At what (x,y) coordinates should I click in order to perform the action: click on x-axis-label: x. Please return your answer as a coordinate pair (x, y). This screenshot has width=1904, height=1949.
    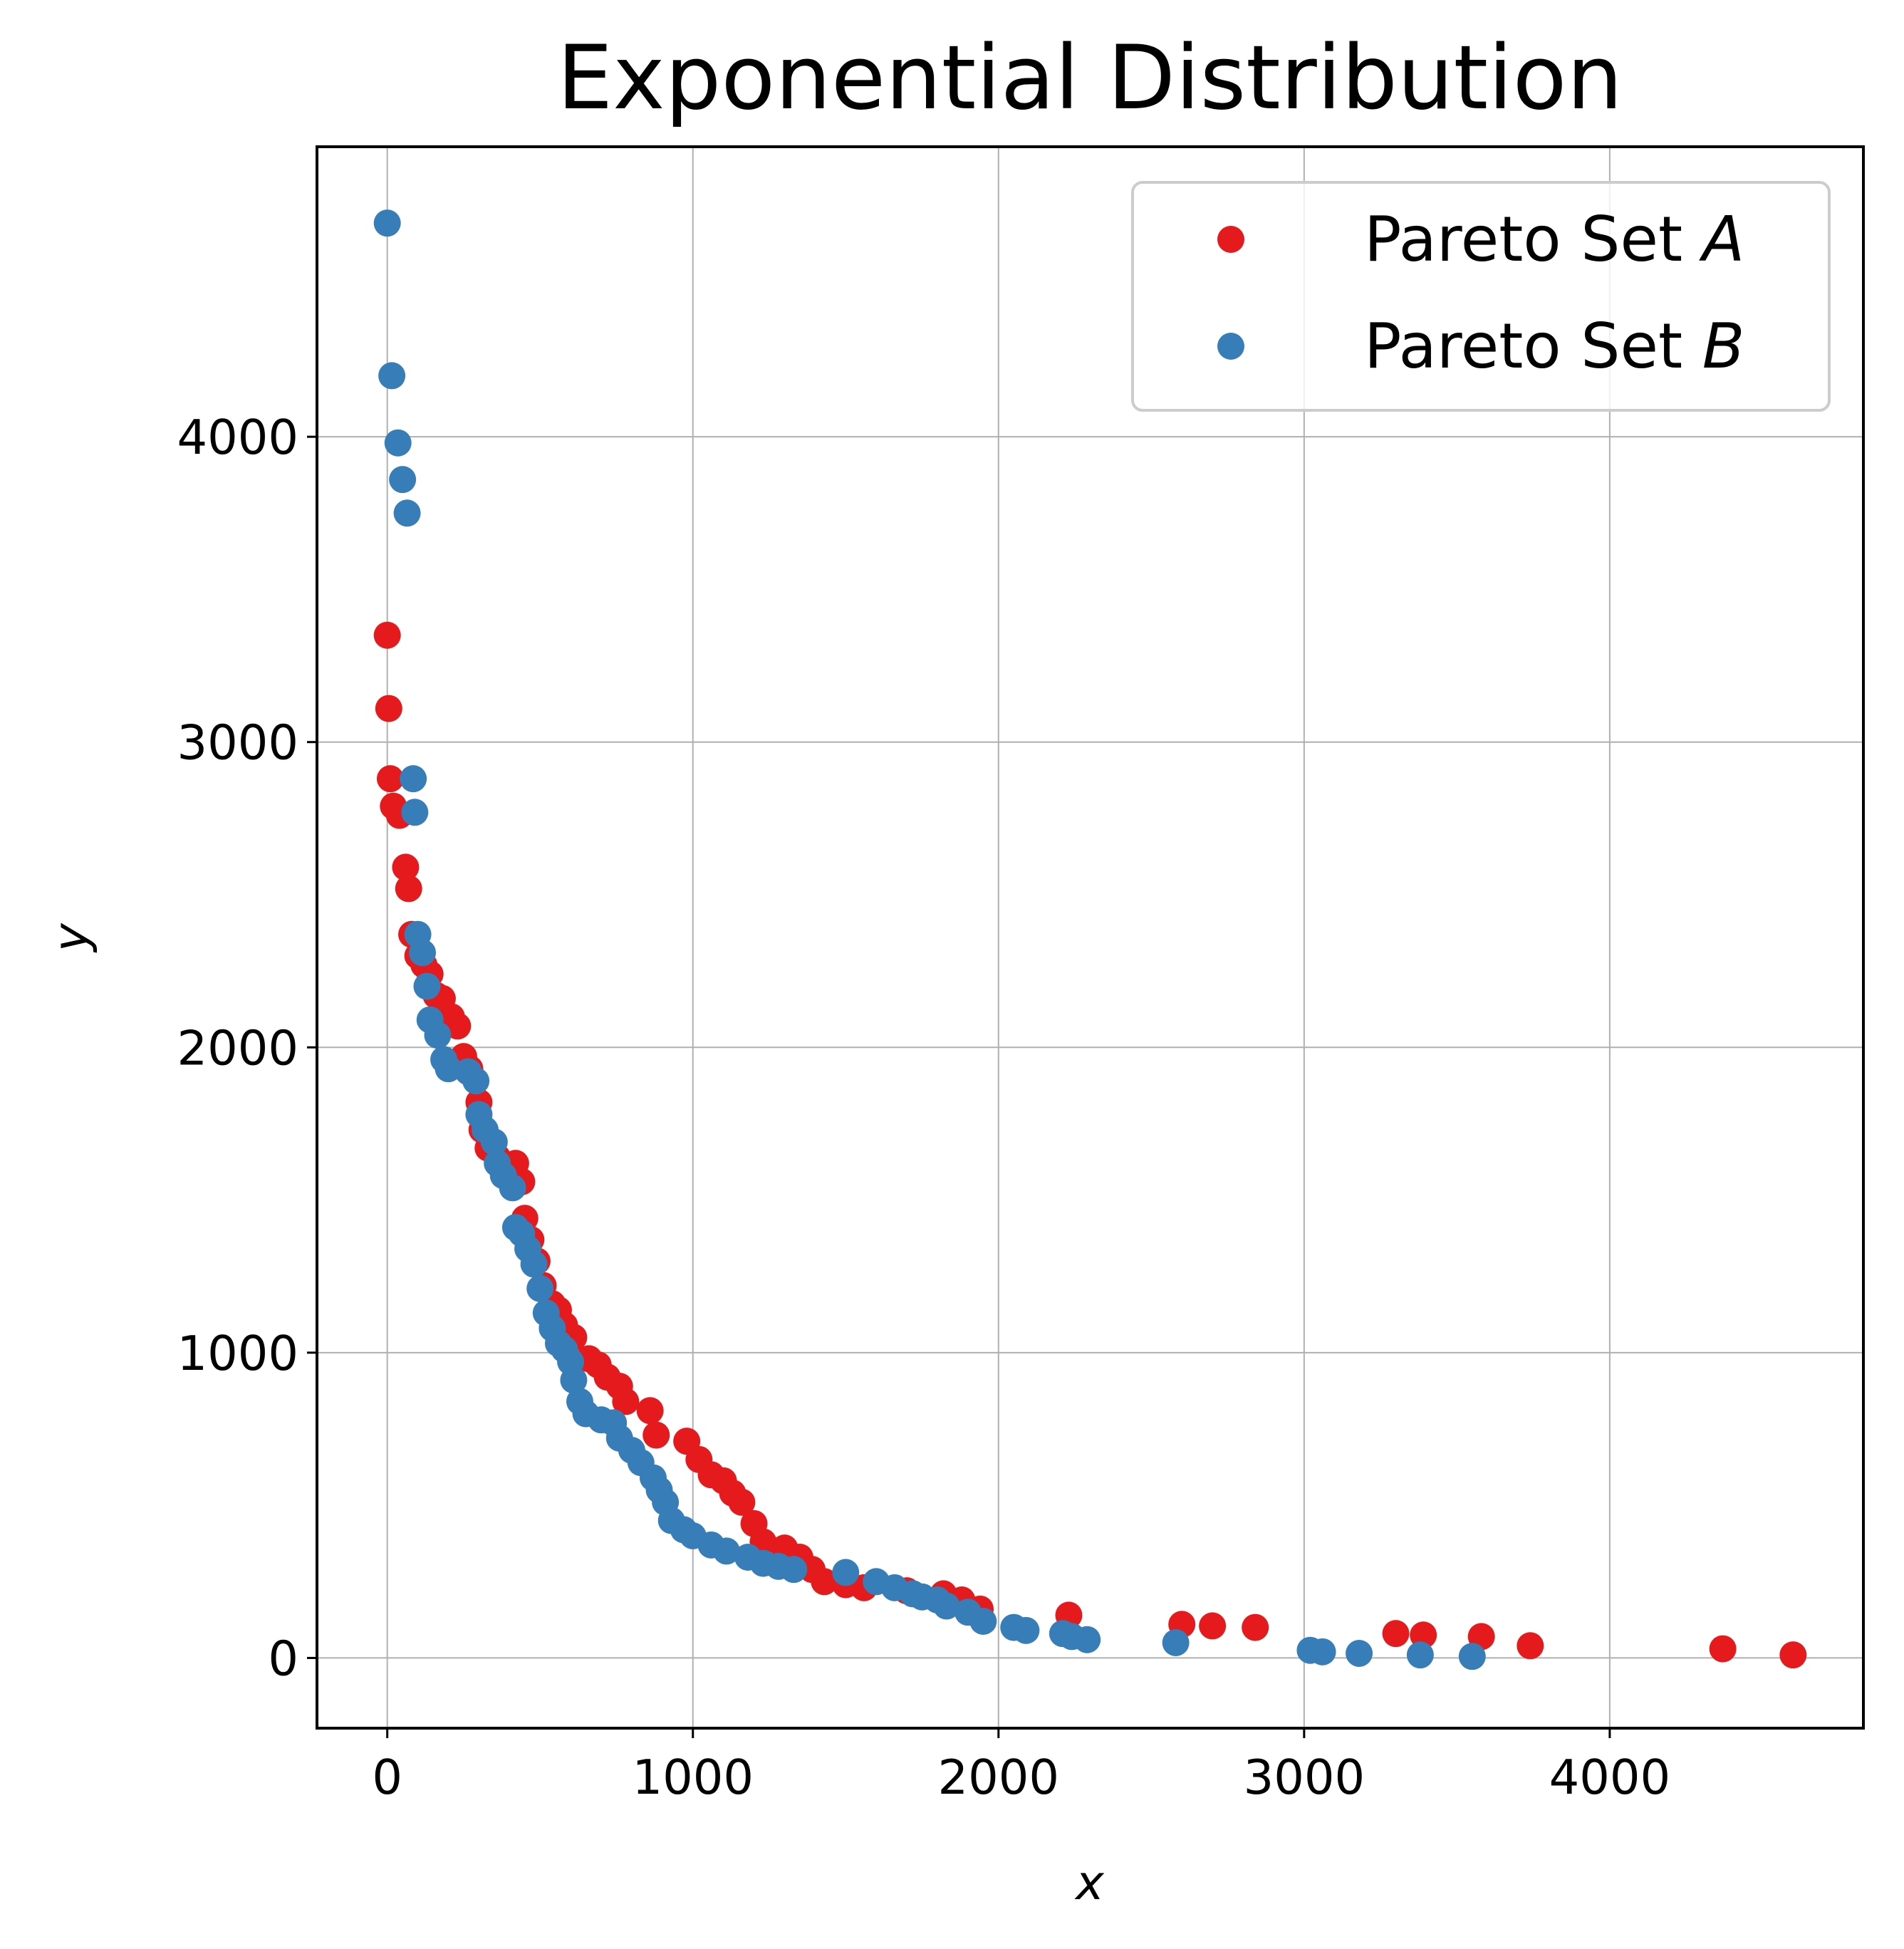
    Looking at the image, I should click on (1089, 1883).